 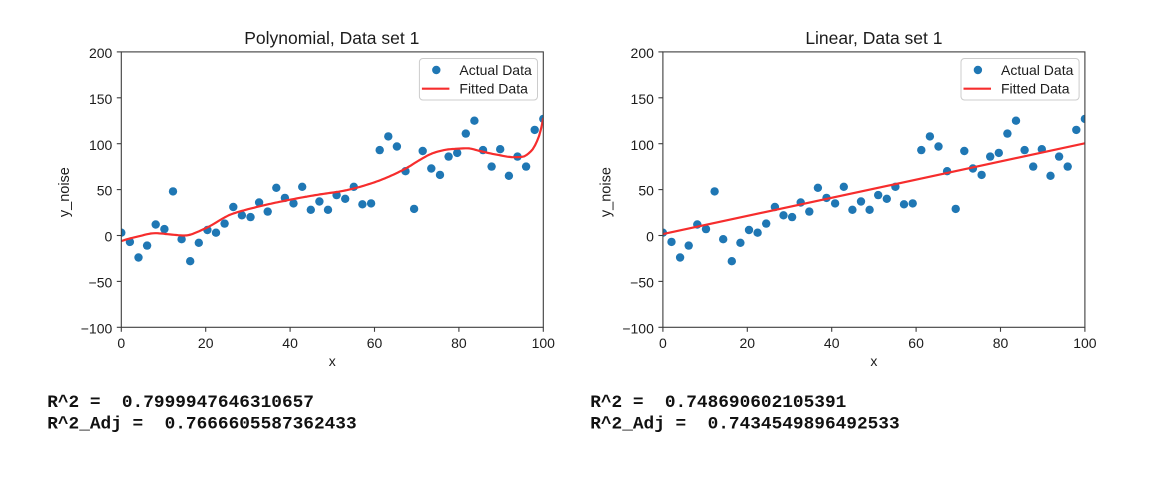 What do you see at coordinates (744, 425) in the screenshot?
I see `svg-text: R^2_Adj = 0.7434549896492533` at bounding box center [744, 425].